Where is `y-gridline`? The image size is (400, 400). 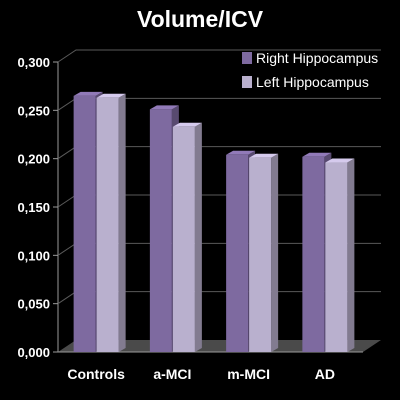
y-gridline is located at coordinates (219, 56).